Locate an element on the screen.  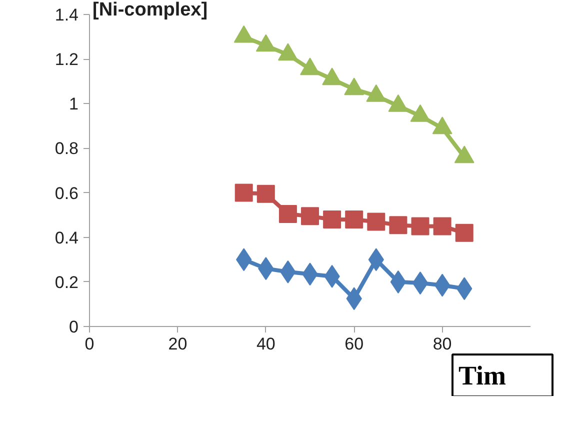
y-tick-label: 1 is located at coordinates (74, 104).